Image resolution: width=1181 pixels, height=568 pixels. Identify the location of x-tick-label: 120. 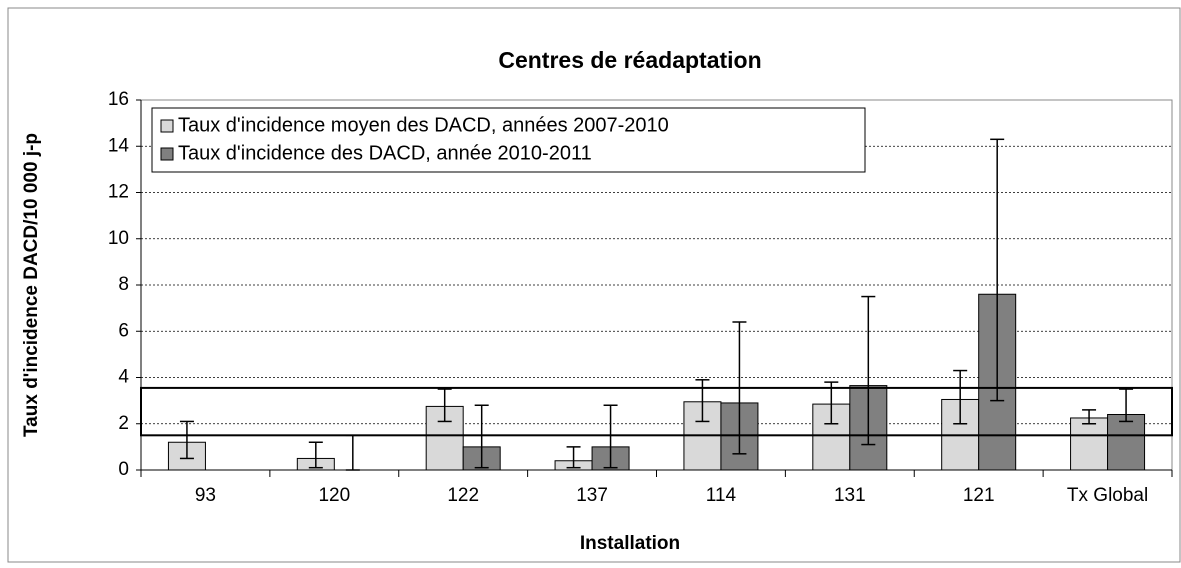
(334, 495).